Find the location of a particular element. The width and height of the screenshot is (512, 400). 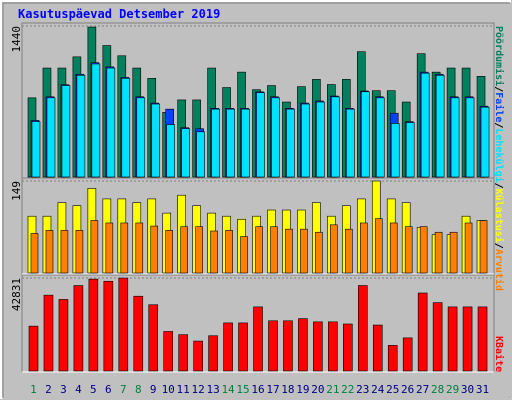

legend-entry: Faile is located at coordinates (499, 107).